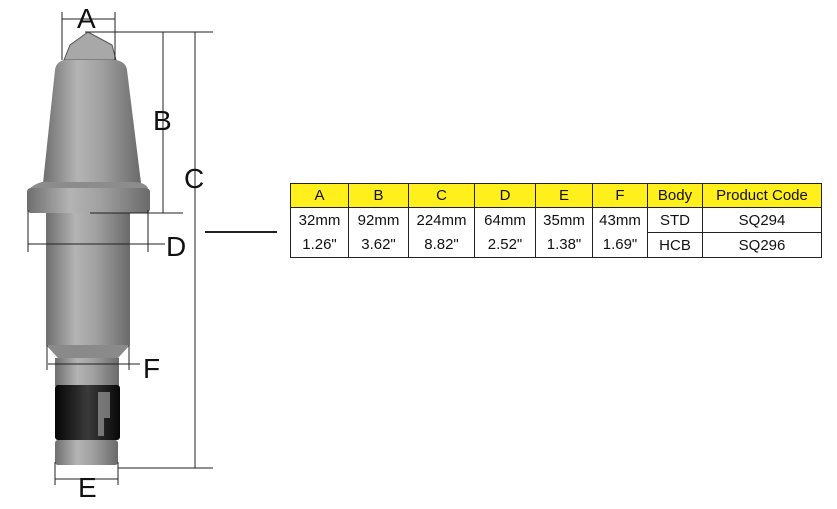 Image resolution: width=837 pixels, height=509 pixels. What do you see at coordinates (564, 220) in the screenshot?
I see `cell-e-mm: 35mm` at bounding box center [564, 220].